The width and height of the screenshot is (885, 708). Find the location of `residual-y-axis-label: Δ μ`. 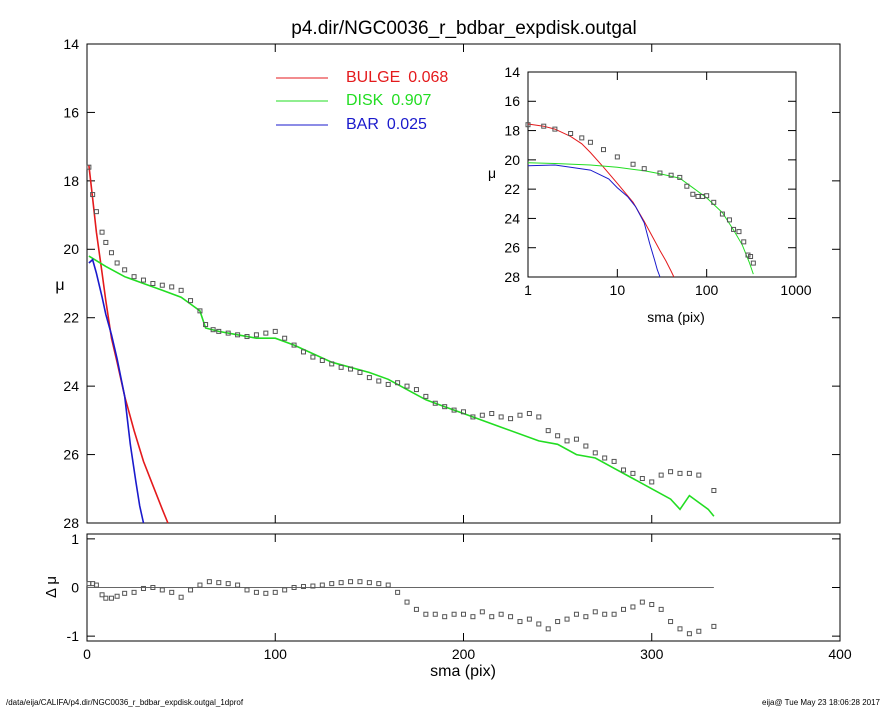

residual-y-axis-label: Δ μ is located at coordinates (51, 587).